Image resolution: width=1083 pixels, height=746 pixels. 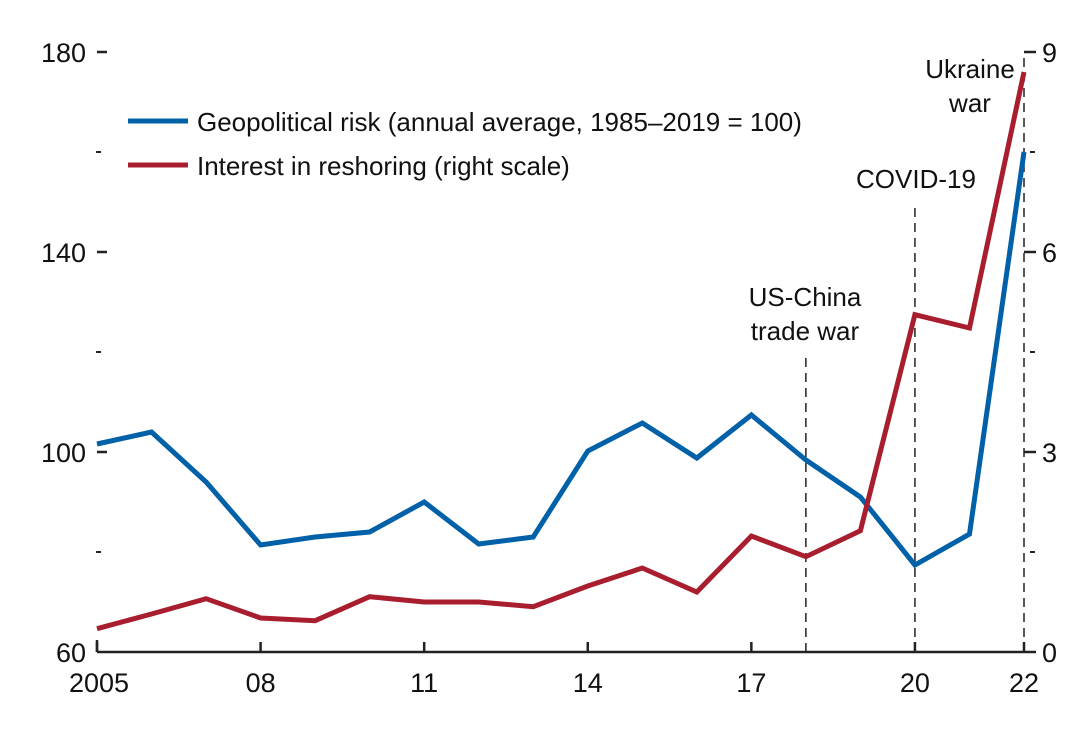 What do you see at coordinates (882, 200) in the screenshot?
I see `event-annotations: US-China trade war COVID-19 Ukraine war` at bounding box center [882, 200].